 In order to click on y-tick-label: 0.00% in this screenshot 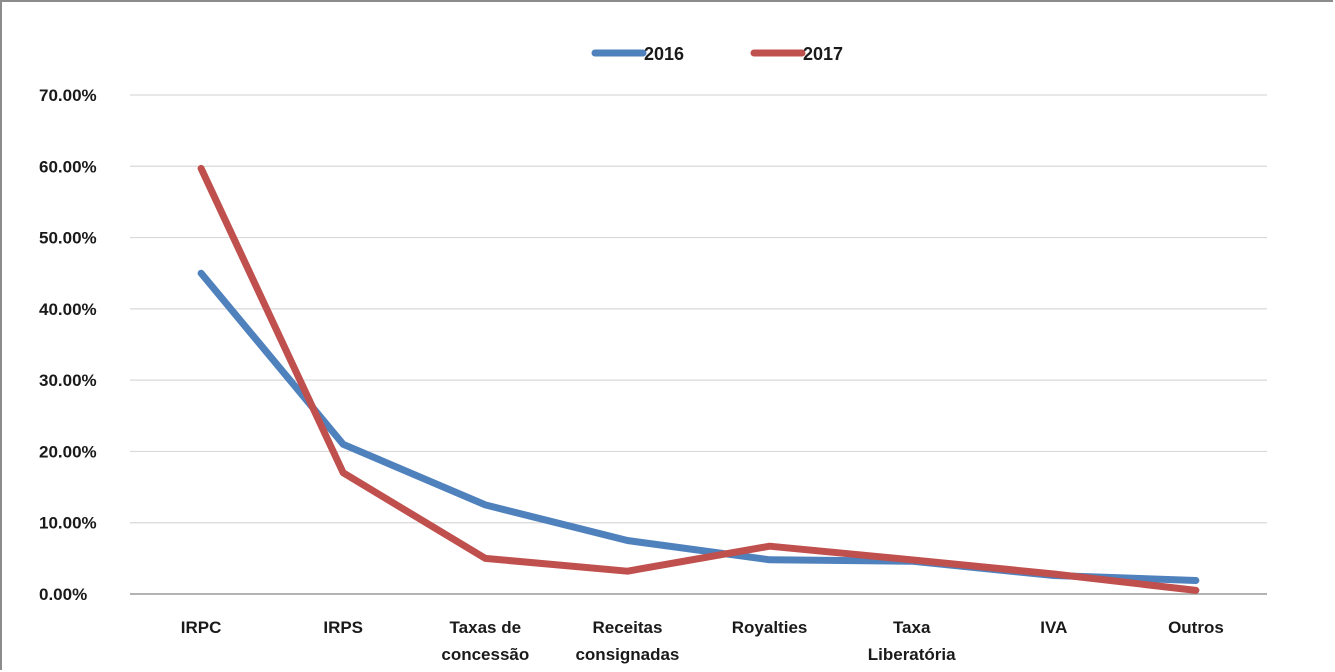, I will do `click(63, 594)`.